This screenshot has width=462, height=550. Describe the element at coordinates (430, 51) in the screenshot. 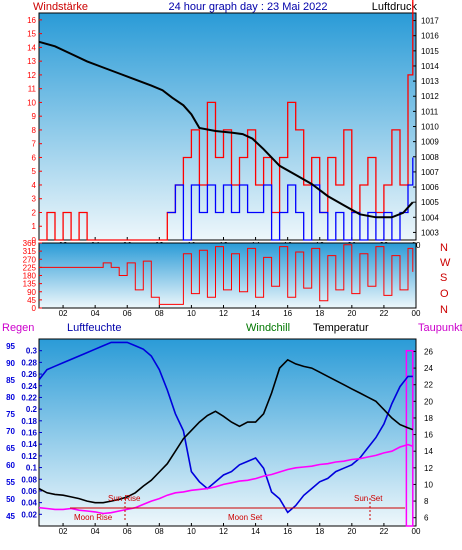

I see `y-right-tick-label: 1015` at that location.